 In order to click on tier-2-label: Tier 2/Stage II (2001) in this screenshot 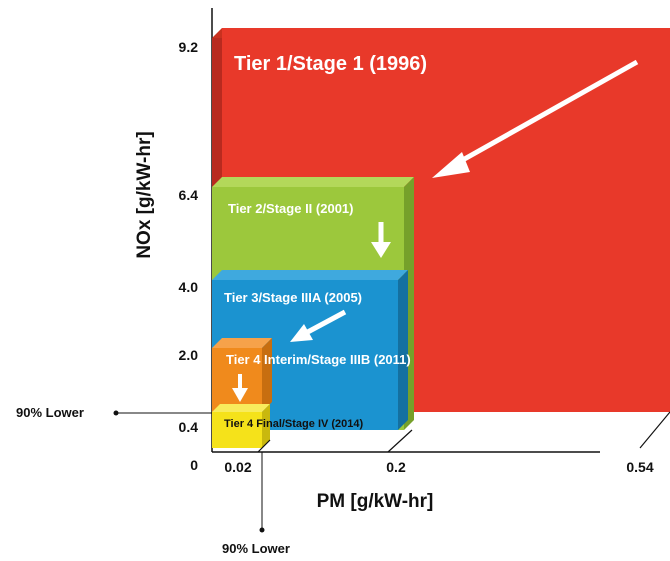, I will do `click(291, 208)`.